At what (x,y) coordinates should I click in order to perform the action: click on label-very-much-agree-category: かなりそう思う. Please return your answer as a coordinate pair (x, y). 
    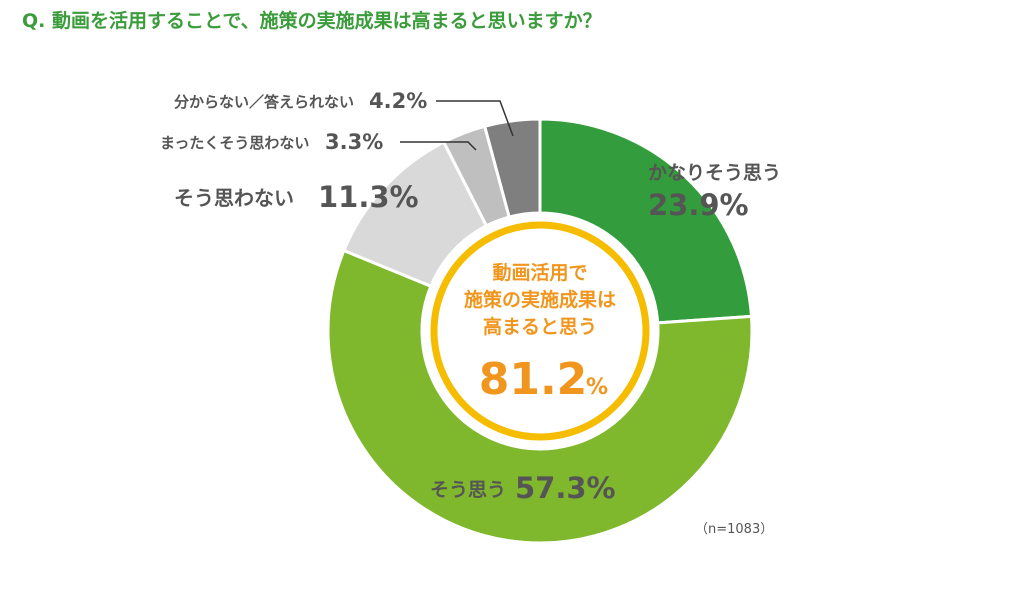
    Looking at the image, I should click on (714, 173).